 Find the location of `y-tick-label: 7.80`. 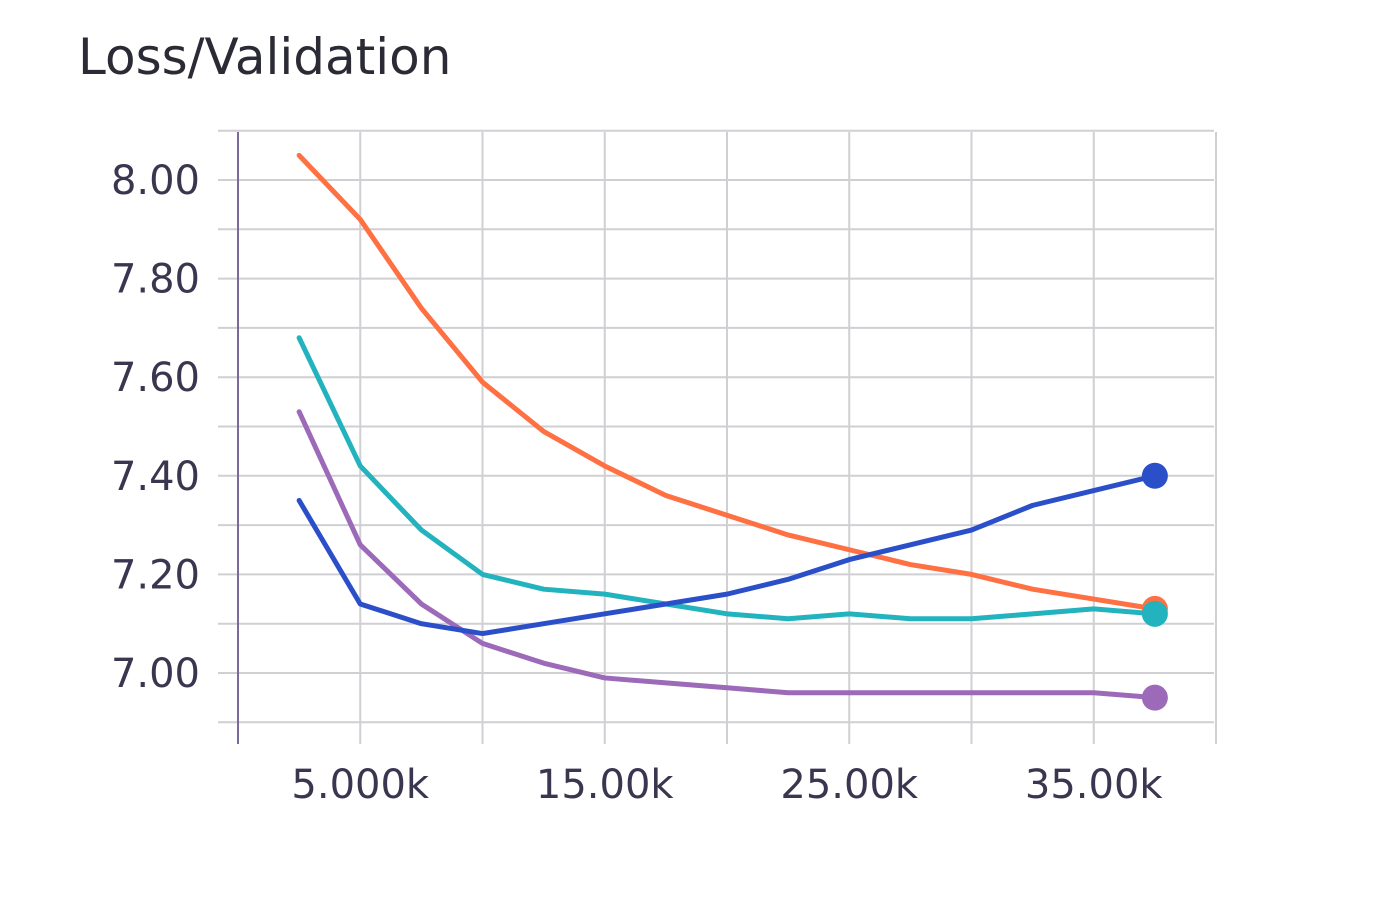

y-tick-label: 7.80 is located at coordinates (155, 280).